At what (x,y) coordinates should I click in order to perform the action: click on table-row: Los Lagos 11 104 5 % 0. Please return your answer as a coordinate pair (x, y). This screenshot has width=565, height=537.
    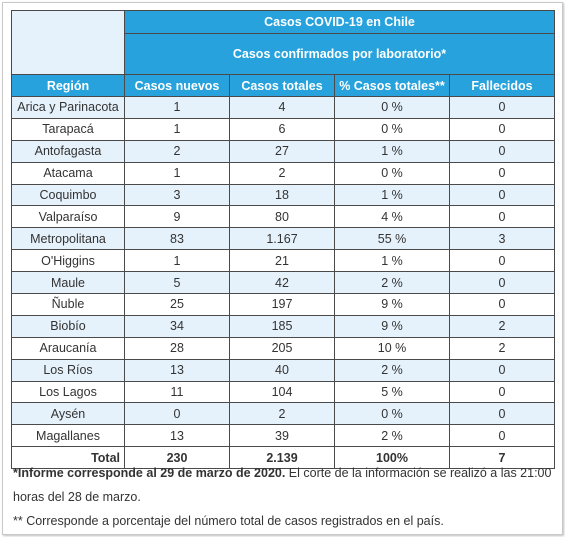
    Looking at the image, I should click on (283, 392).